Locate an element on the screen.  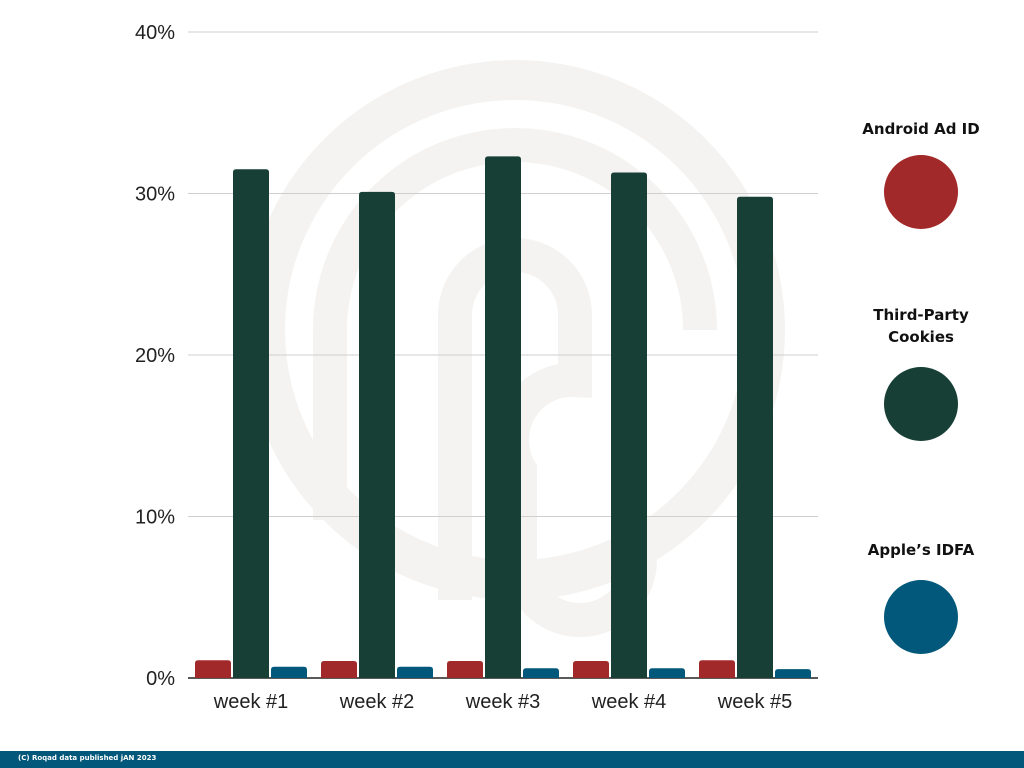
y-axis-ticks: 0% 10% 20% 30% 40% is located at coordinates (155, 356).